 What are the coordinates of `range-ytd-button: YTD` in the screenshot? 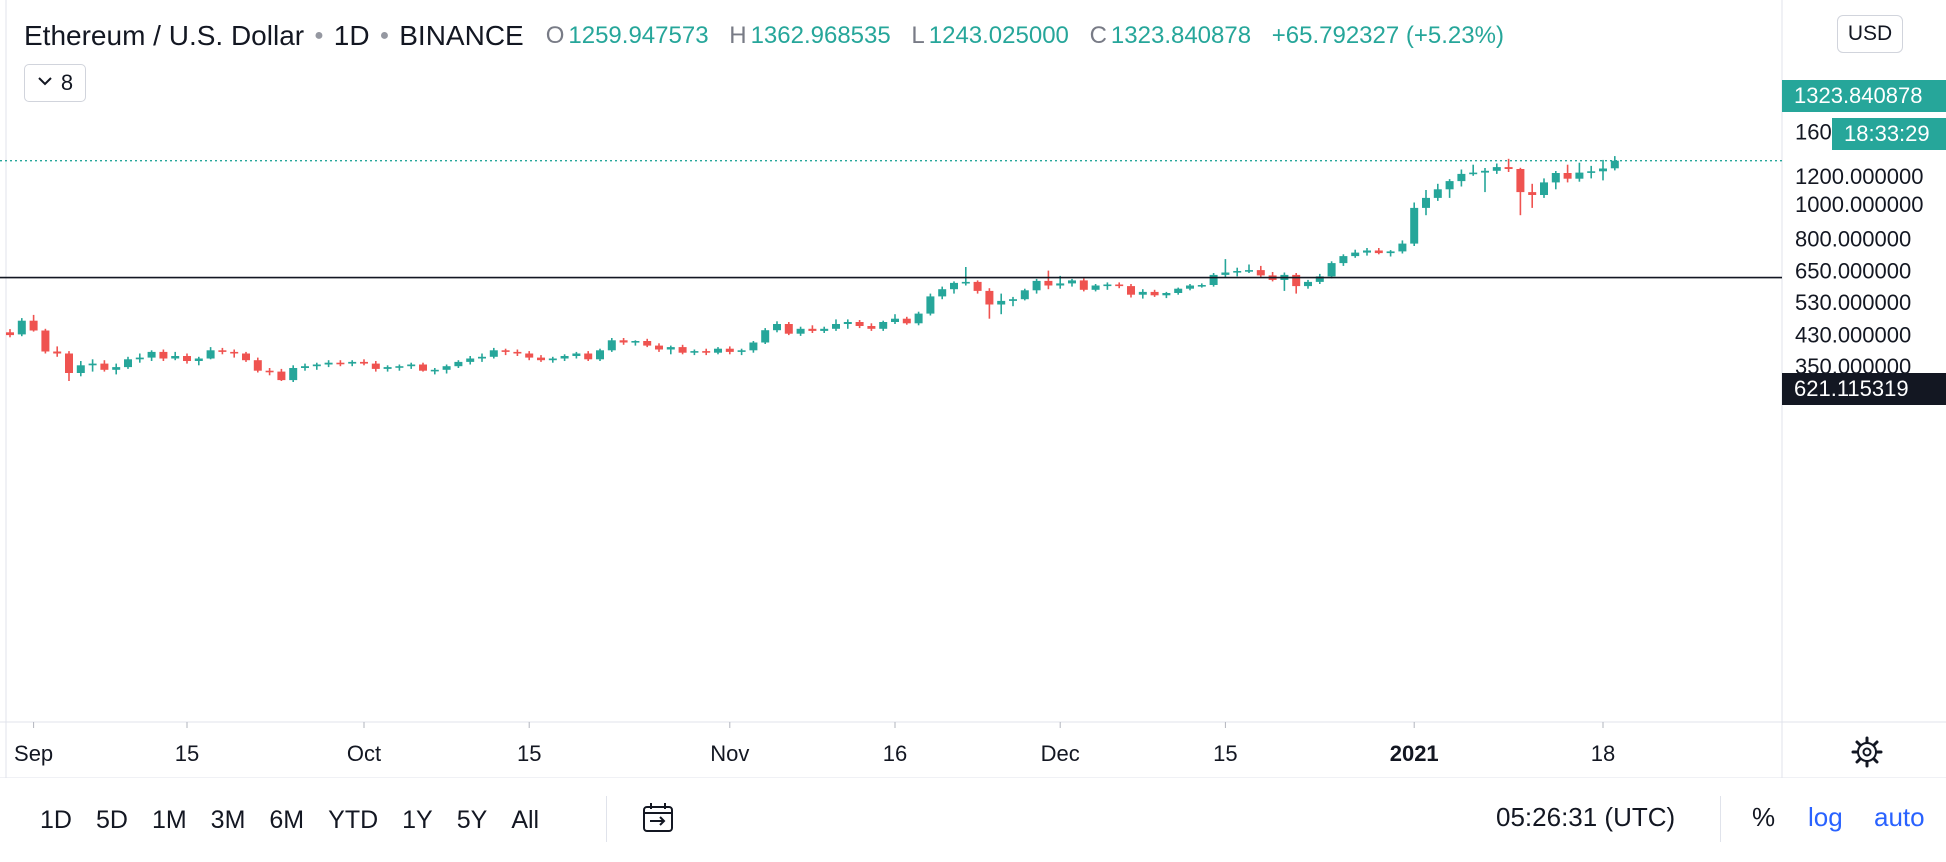 It's located at (353, 820).